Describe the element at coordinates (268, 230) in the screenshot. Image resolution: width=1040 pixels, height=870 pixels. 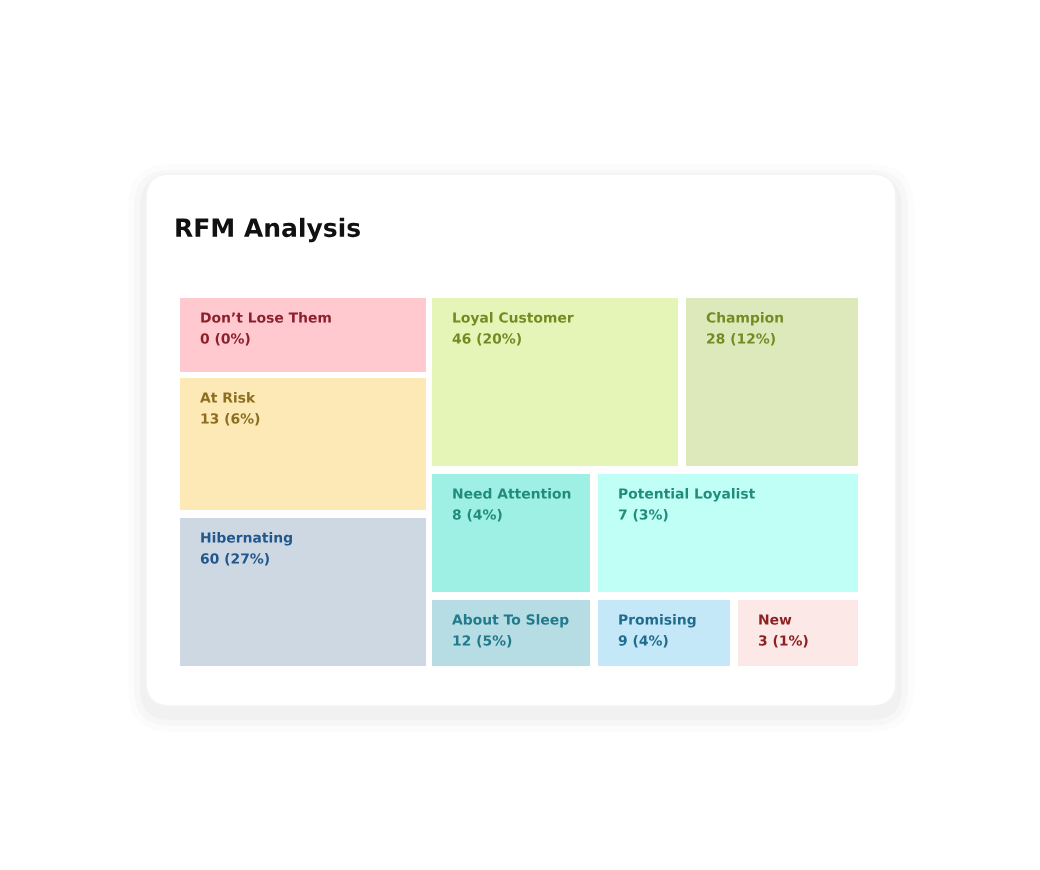
I see `text: RFM Analysis` at that location.